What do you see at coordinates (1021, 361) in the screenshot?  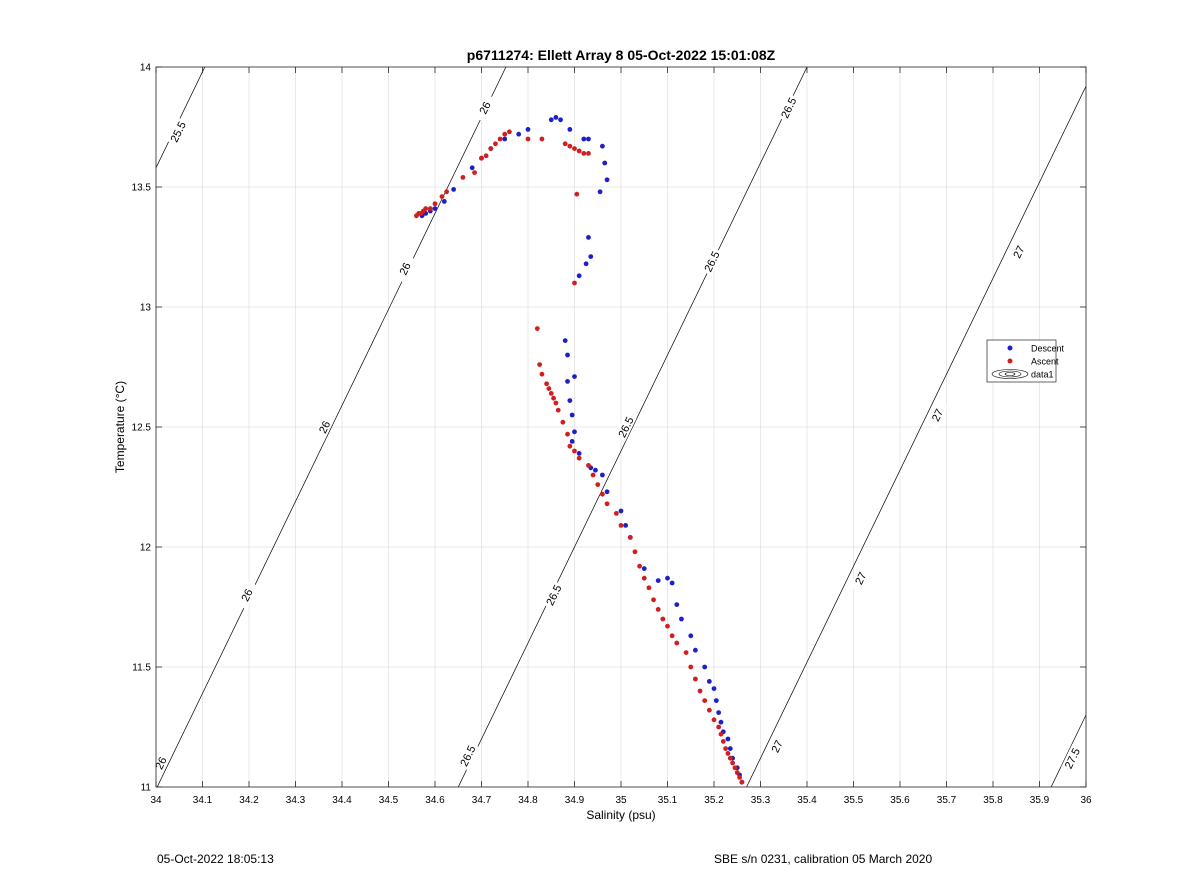 I see `legend-box` at bounding box center [1021, 361].